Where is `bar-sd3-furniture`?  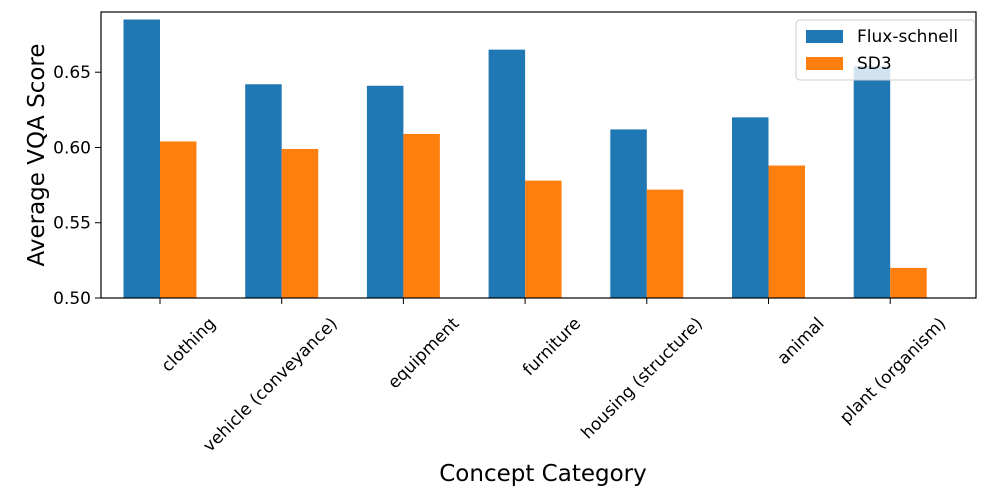
bar-sd3-furniture is located at coordinates (543, 239).